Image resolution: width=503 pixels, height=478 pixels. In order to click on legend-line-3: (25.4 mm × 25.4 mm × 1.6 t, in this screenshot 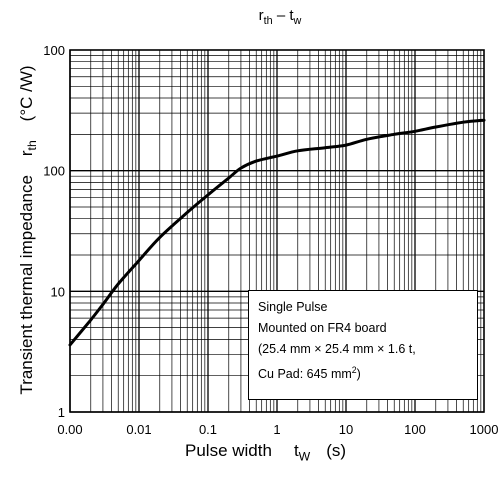, I will do `click(337, 349)`.